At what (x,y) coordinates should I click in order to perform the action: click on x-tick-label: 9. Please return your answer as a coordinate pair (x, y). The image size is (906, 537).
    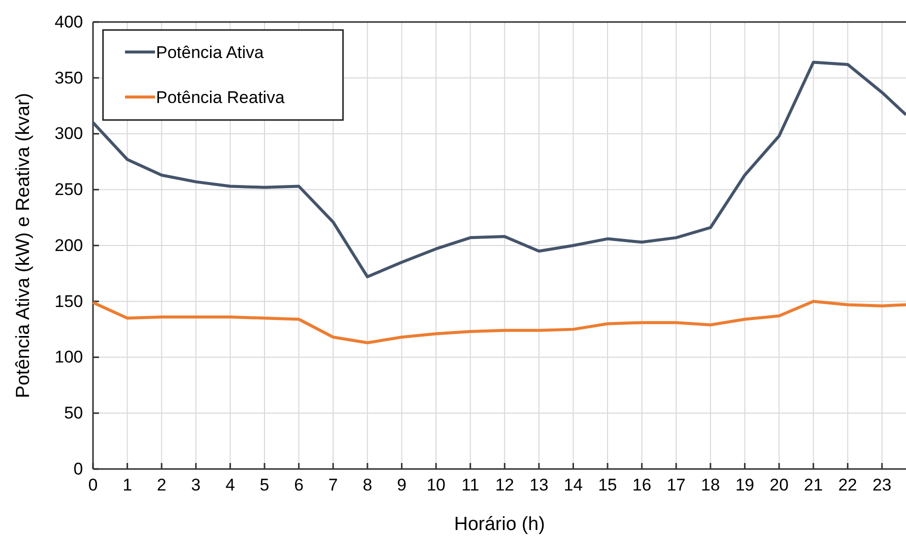
    Looking at the image, I should click on (401, 485).